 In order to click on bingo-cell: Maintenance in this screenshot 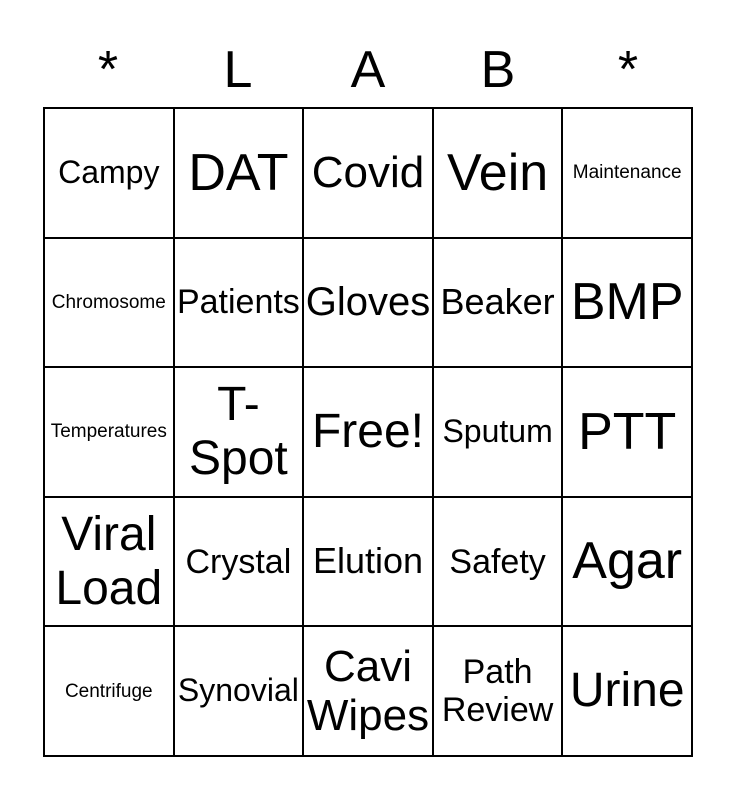, I will do `click(627, 173)`.